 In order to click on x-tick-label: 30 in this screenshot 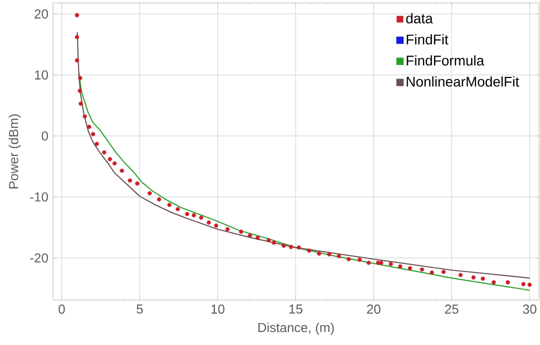, I will do `click(529, 309)`.